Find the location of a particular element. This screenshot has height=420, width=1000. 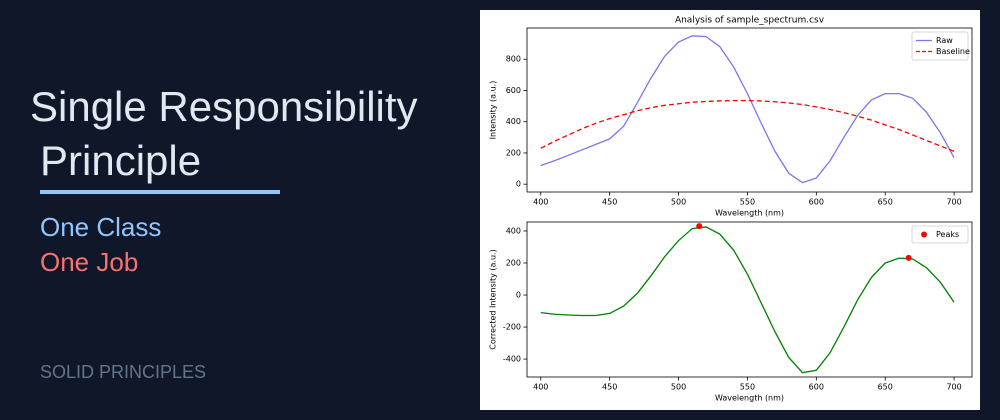

chart-title: Analysis of sample_spectrum.csv is located at coordinates (750, 21).